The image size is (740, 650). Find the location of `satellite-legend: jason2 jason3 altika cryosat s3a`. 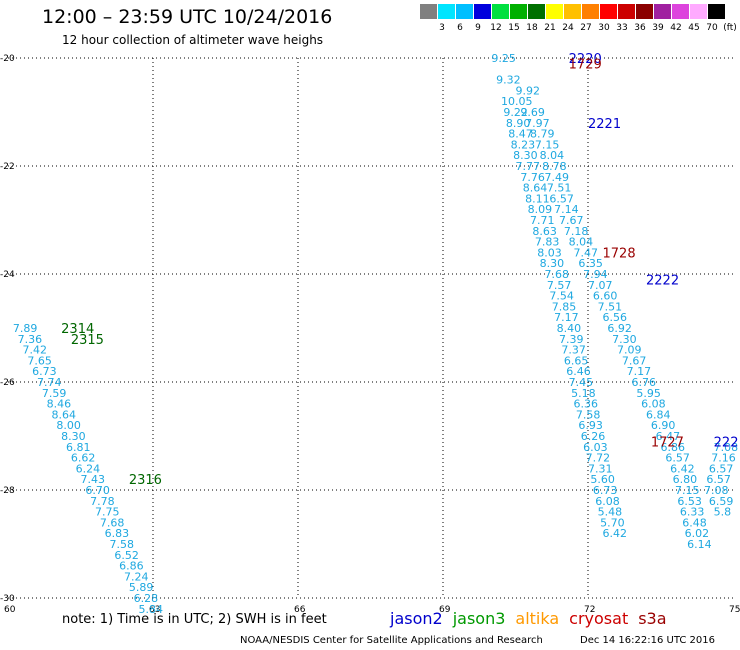

satellite-legend: jason2 jason3 altika cryosat s3a is located at coordinates (533, 618).